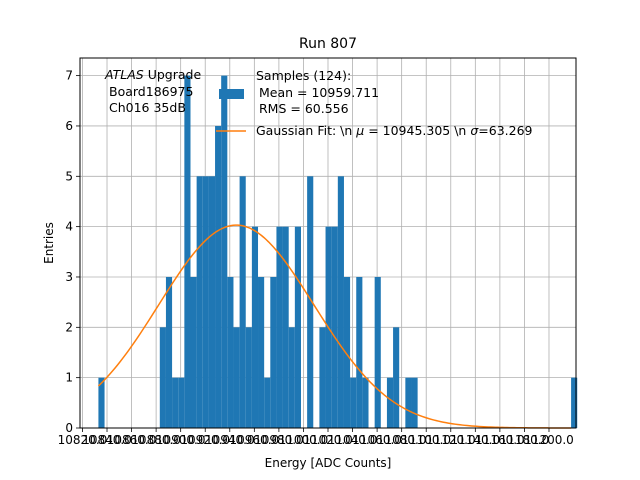 The height and width of the screenshot is (480, 640). What do you see at coordinates (124, 74) in the screenshot?
I see `atlas-italic: ATLAS` at bounding box center [124, 74].